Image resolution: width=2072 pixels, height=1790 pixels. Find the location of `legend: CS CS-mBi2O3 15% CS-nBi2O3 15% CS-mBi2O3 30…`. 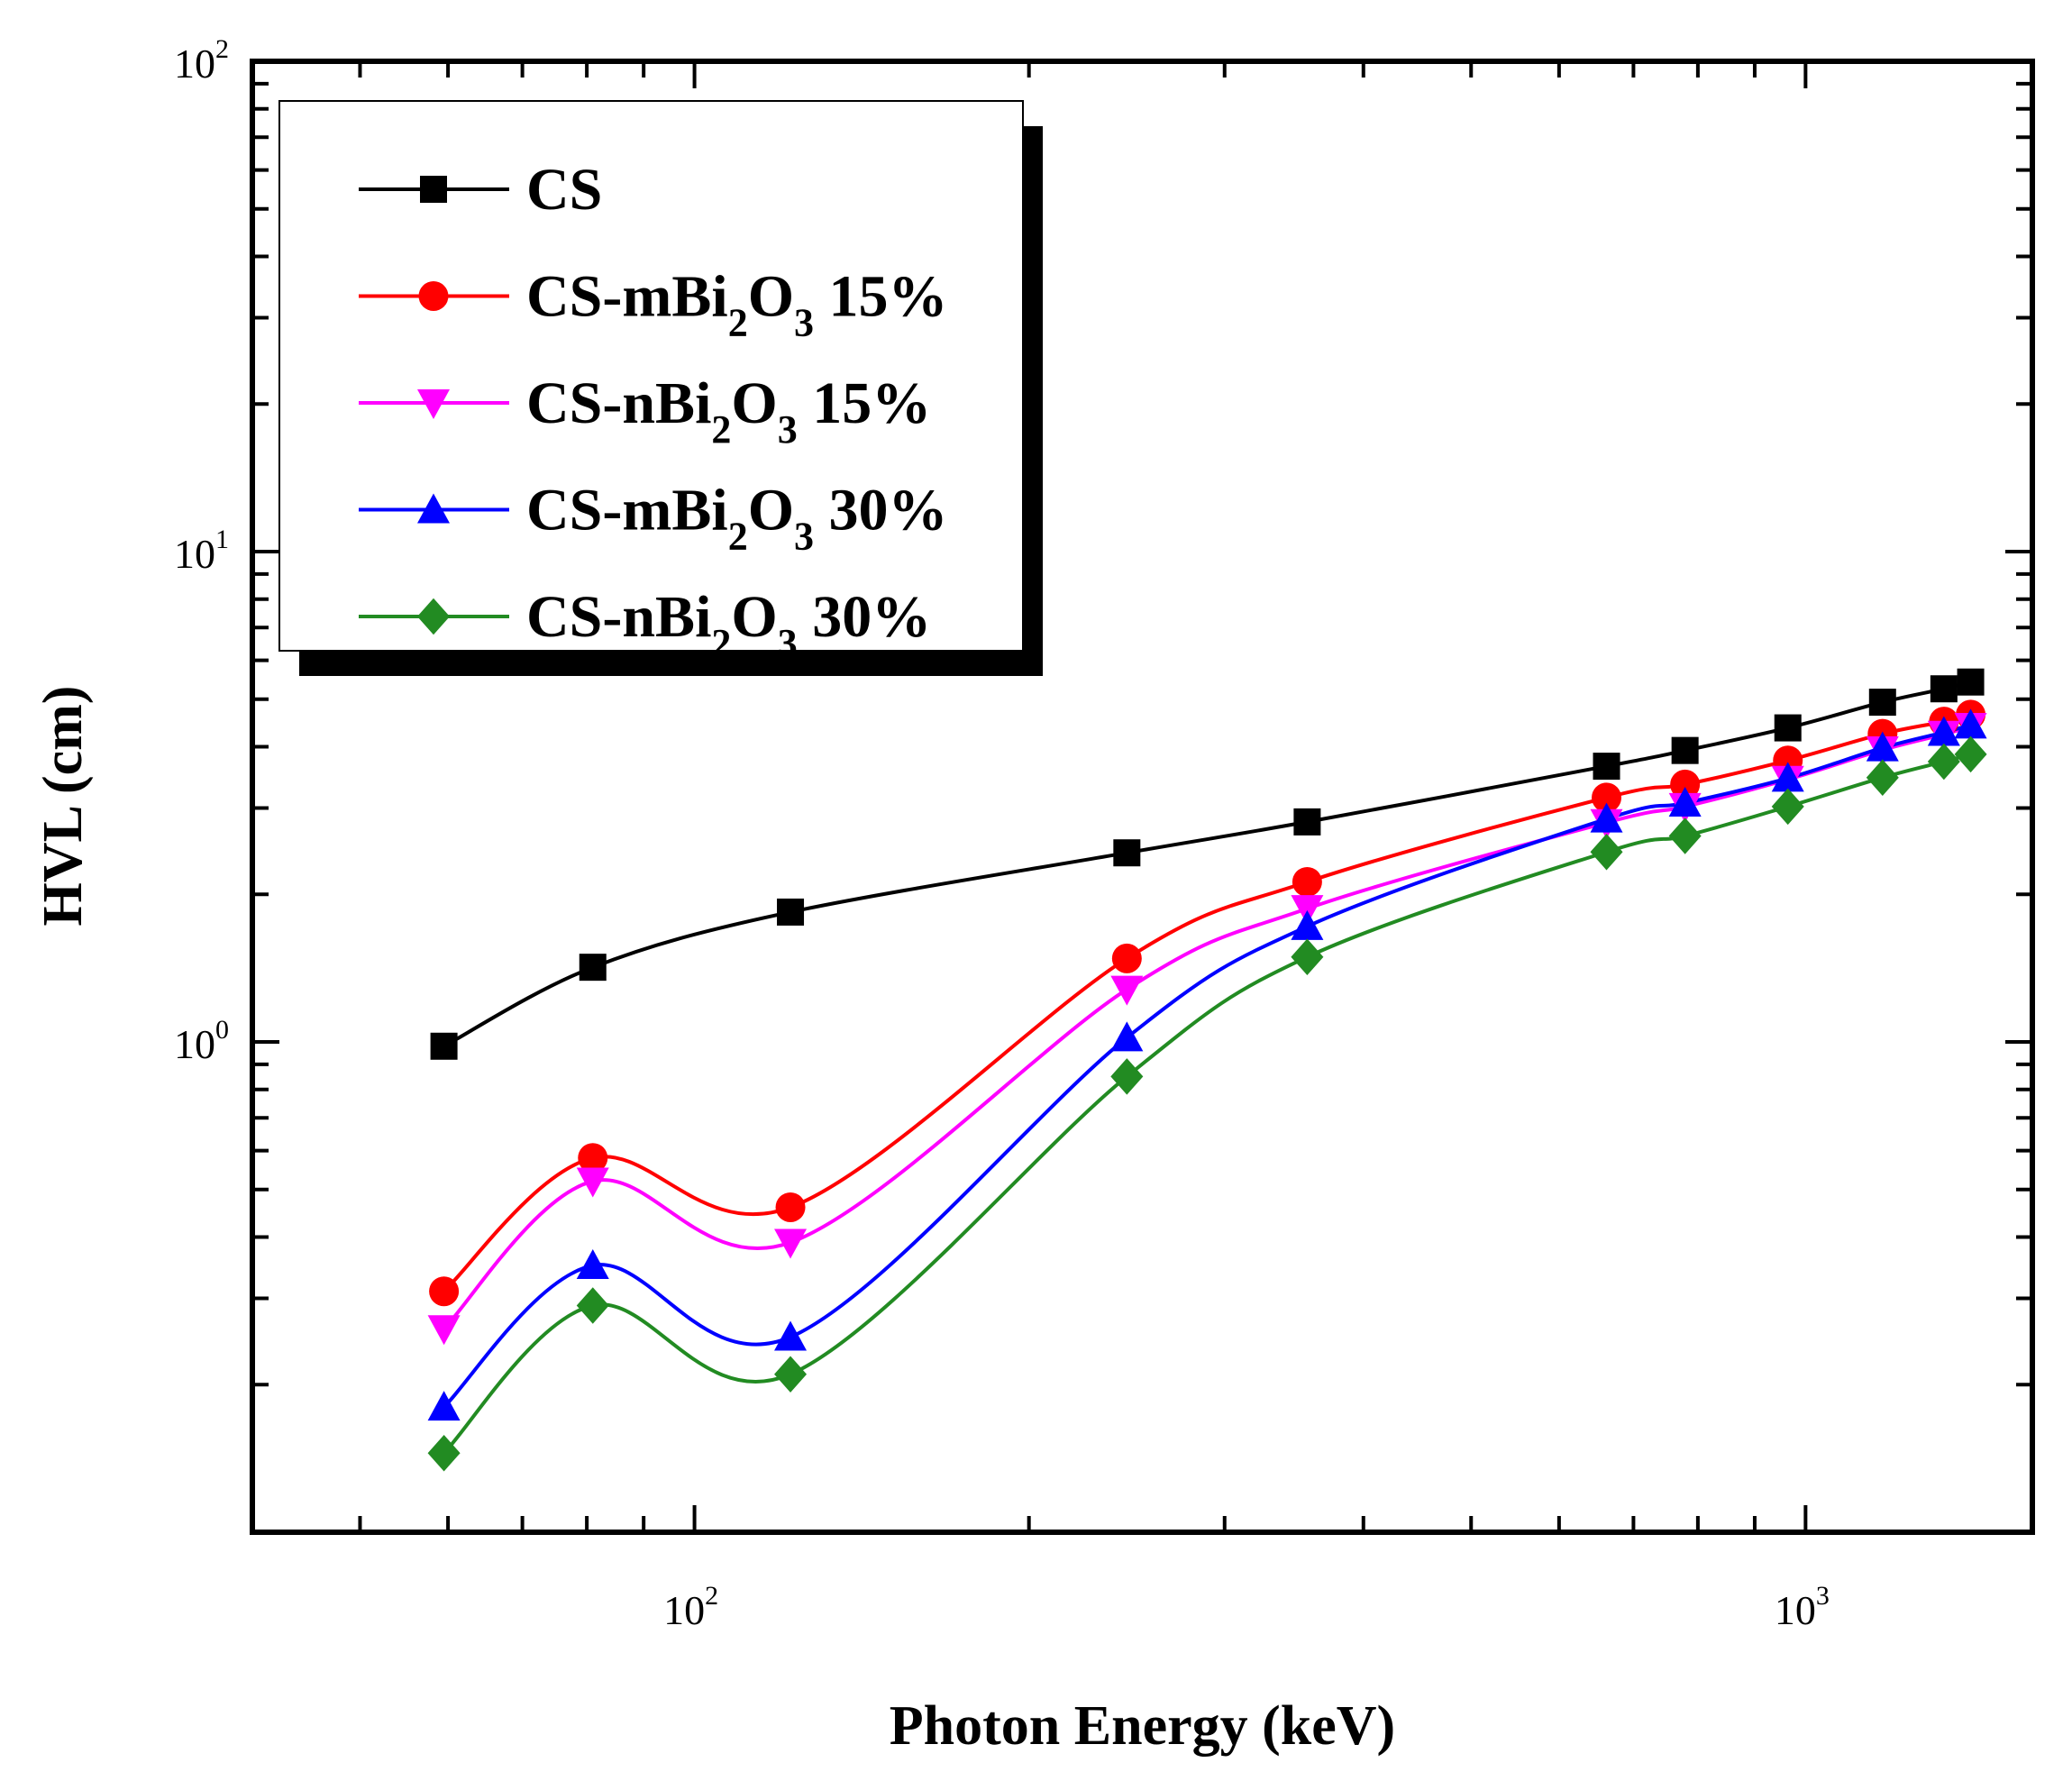

legend: CS CS-mBi2O3 15% CS-nBi2O3 15% CS-mBi2O3 30… is located at coordinates (660, 388).